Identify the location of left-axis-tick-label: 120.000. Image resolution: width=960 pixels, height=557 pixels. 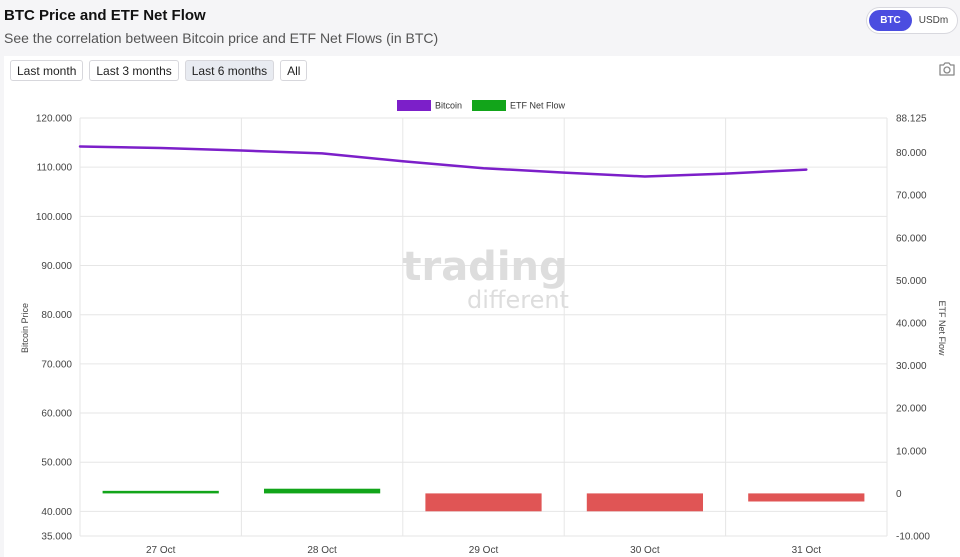
(54, 119).